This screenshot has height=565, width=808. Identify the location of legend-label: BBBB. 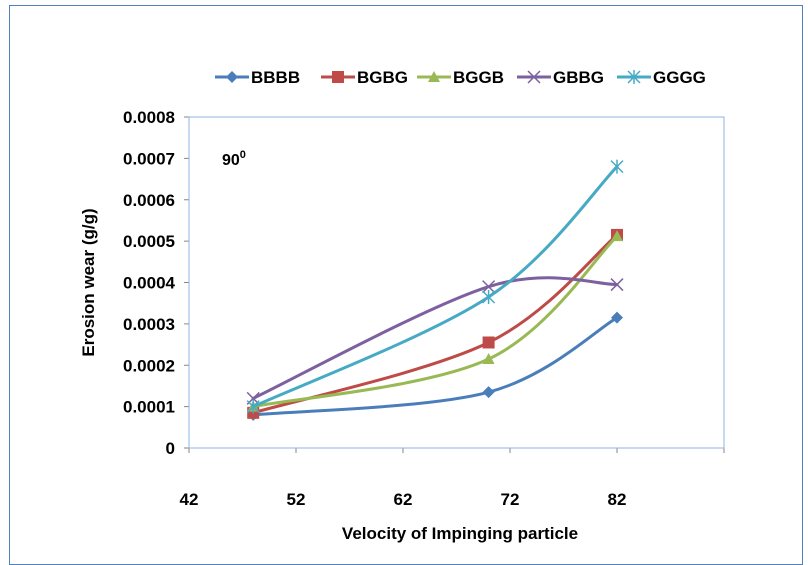
(275, 77).